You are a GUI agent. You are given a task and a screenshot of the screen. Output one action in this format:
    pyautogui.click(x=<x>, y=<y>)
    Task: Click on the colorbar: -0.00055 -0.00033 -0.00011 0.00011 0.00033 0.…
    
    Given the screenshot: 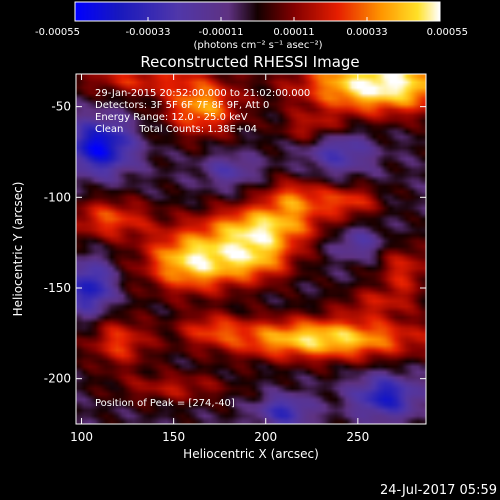 What is the action you would take?
    pyautogui.click(x=251, y=26)
    